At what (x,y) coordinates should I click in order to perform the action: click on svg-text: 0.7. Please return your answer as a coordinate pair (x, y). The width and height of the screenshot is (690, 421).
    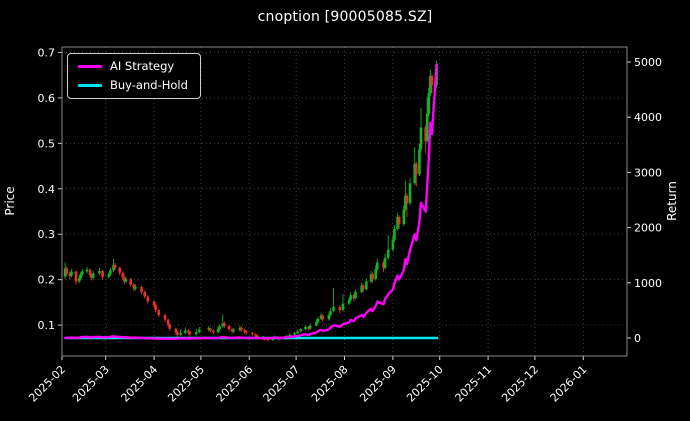
    Looking at the image, I should click on (47, 52).